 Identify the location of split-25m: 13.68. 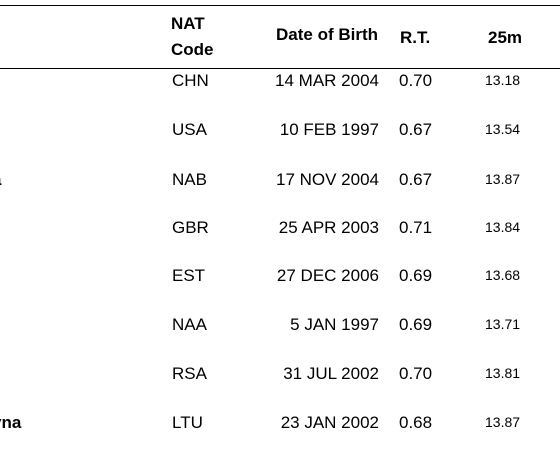
(503, 275).